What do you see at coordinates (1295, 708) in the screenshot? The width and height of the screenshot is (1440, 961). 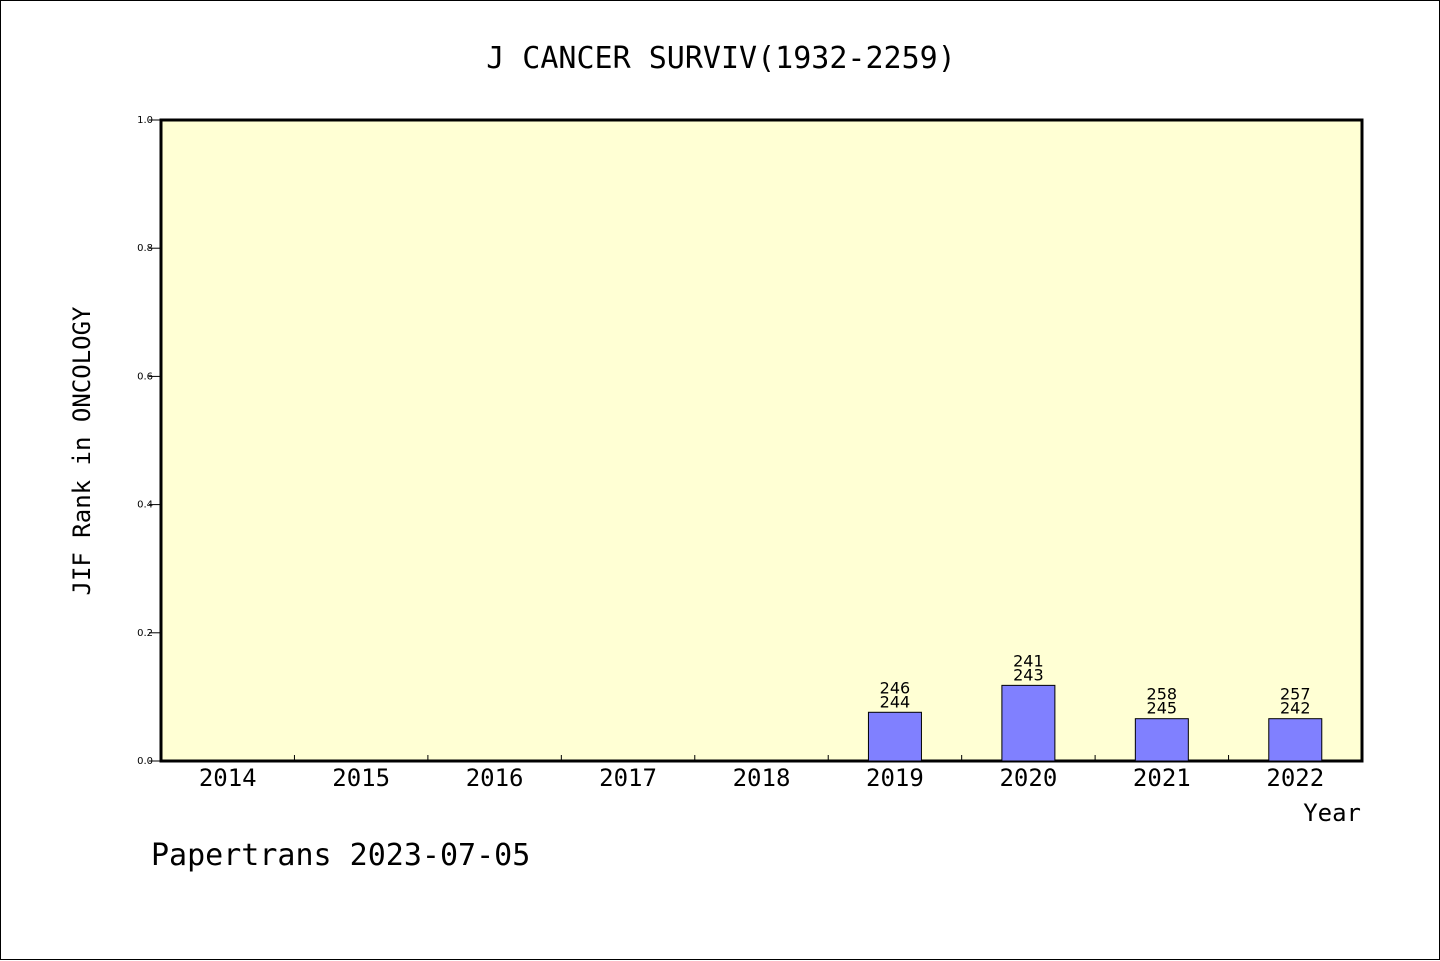 I see `bar-value-label: 242` at bounding box center [1295, 708].